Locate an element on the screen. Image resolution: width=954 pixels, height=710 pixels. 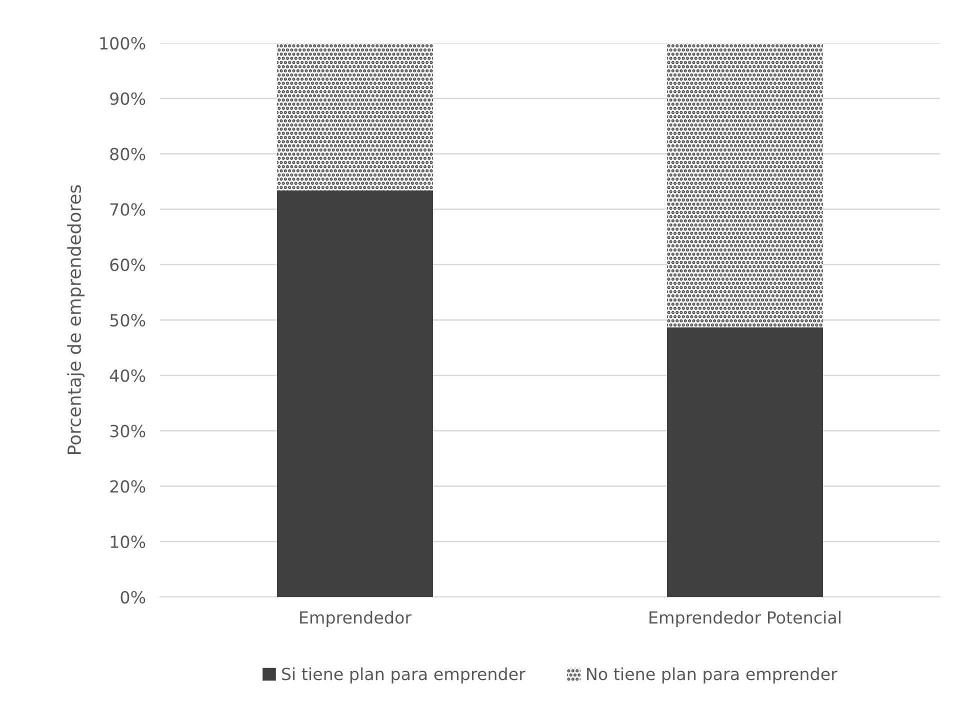
y-tick-label: 50% is located at coordinates (128, 320).